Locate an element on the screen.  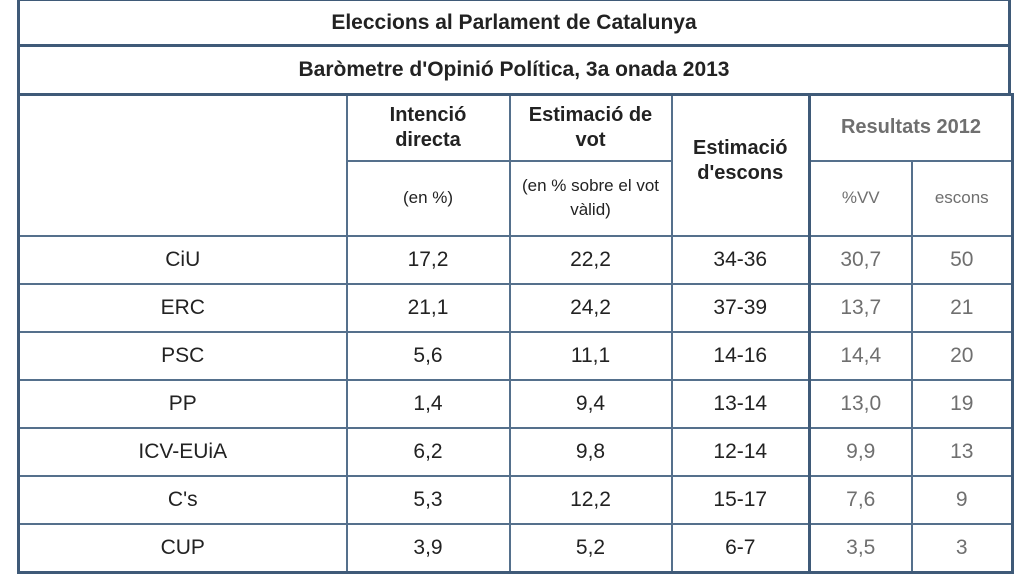
vv-cell: 3,5 is located at coordinates (860, 547).